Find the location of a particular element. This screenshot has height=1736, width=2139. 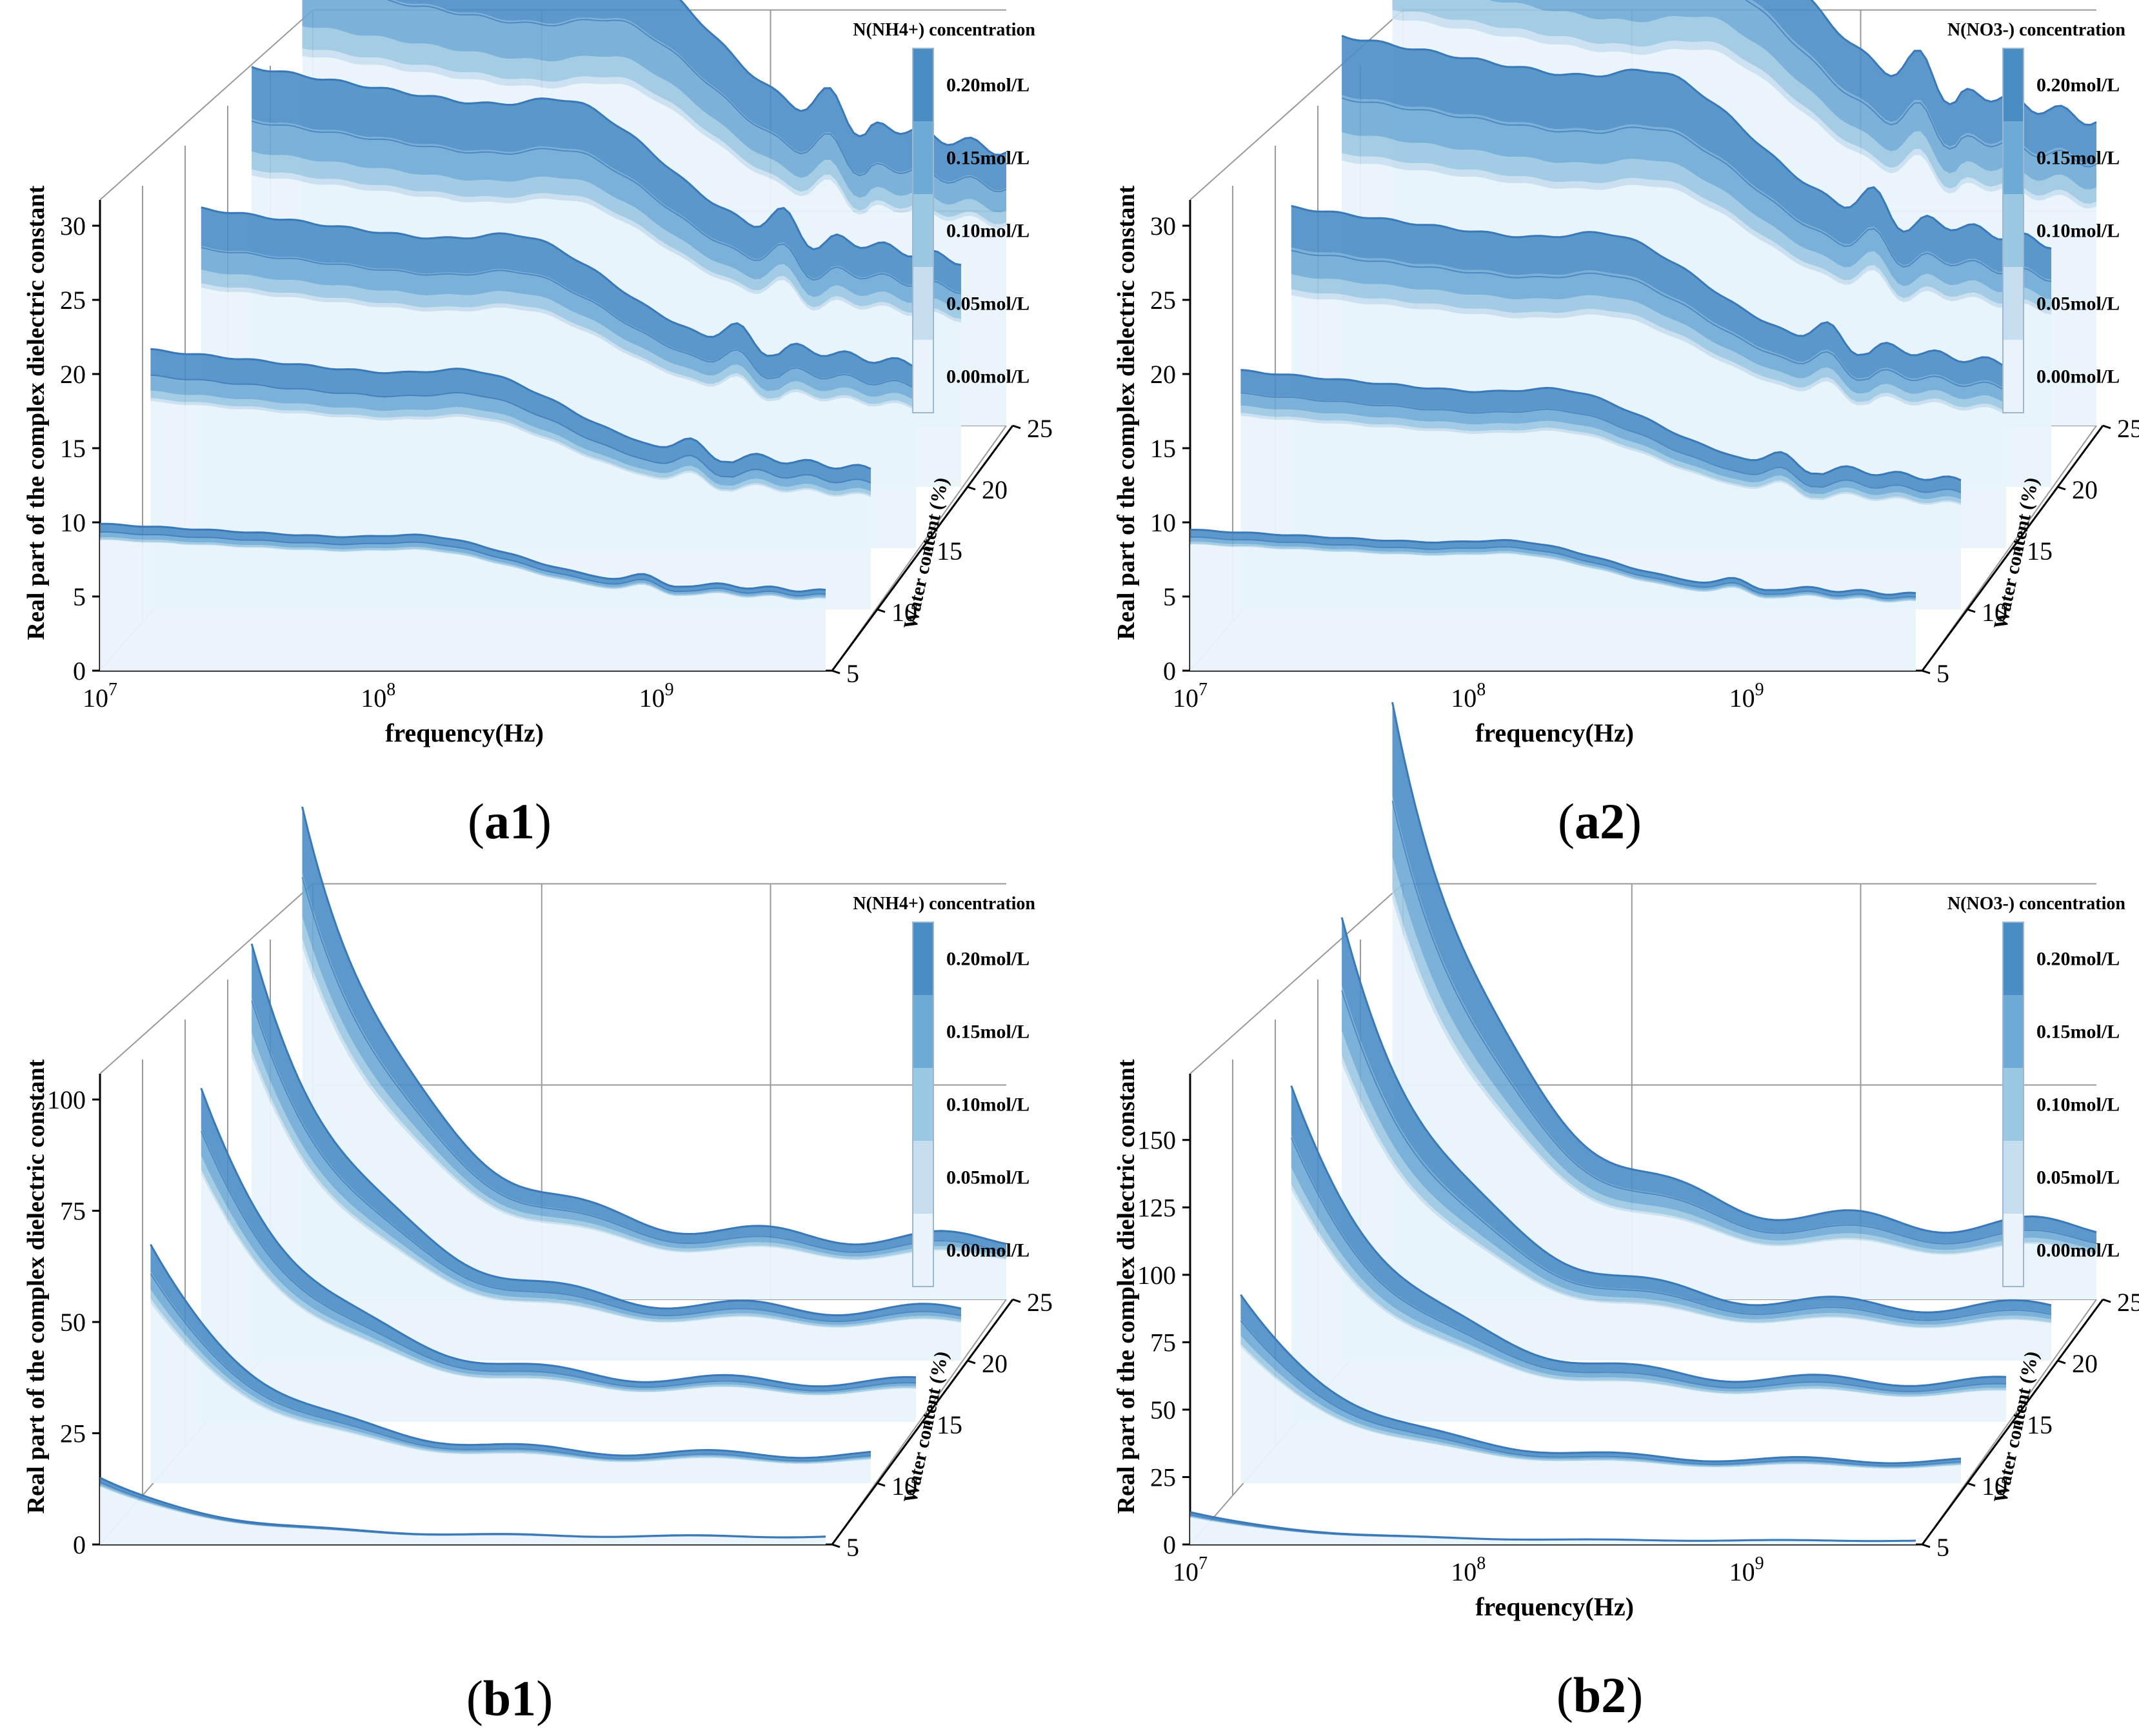

z-tick-label-1: 10 is located at coordinates (904, 612).